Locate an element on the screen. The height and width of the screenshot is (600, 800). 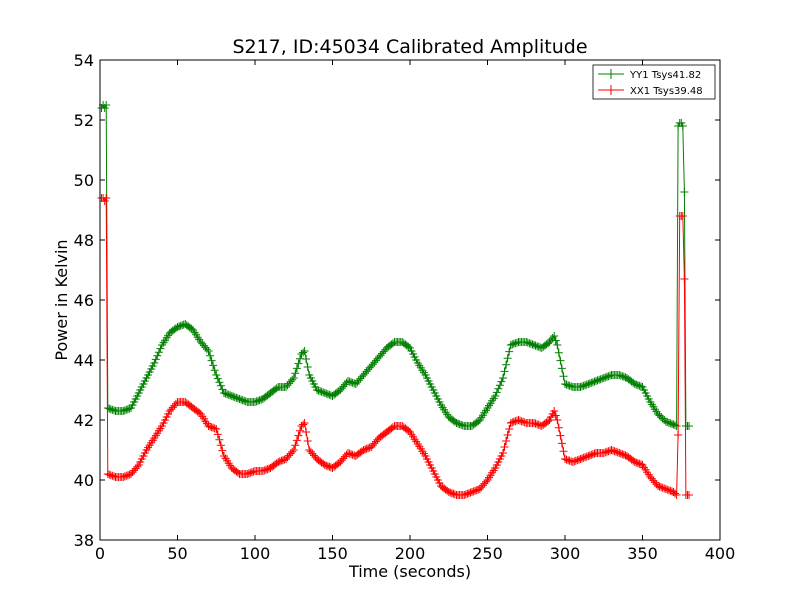
legend: YY1 Tsys41.82 XX1 Tsys39.48 is located at coordinates (654, 82).